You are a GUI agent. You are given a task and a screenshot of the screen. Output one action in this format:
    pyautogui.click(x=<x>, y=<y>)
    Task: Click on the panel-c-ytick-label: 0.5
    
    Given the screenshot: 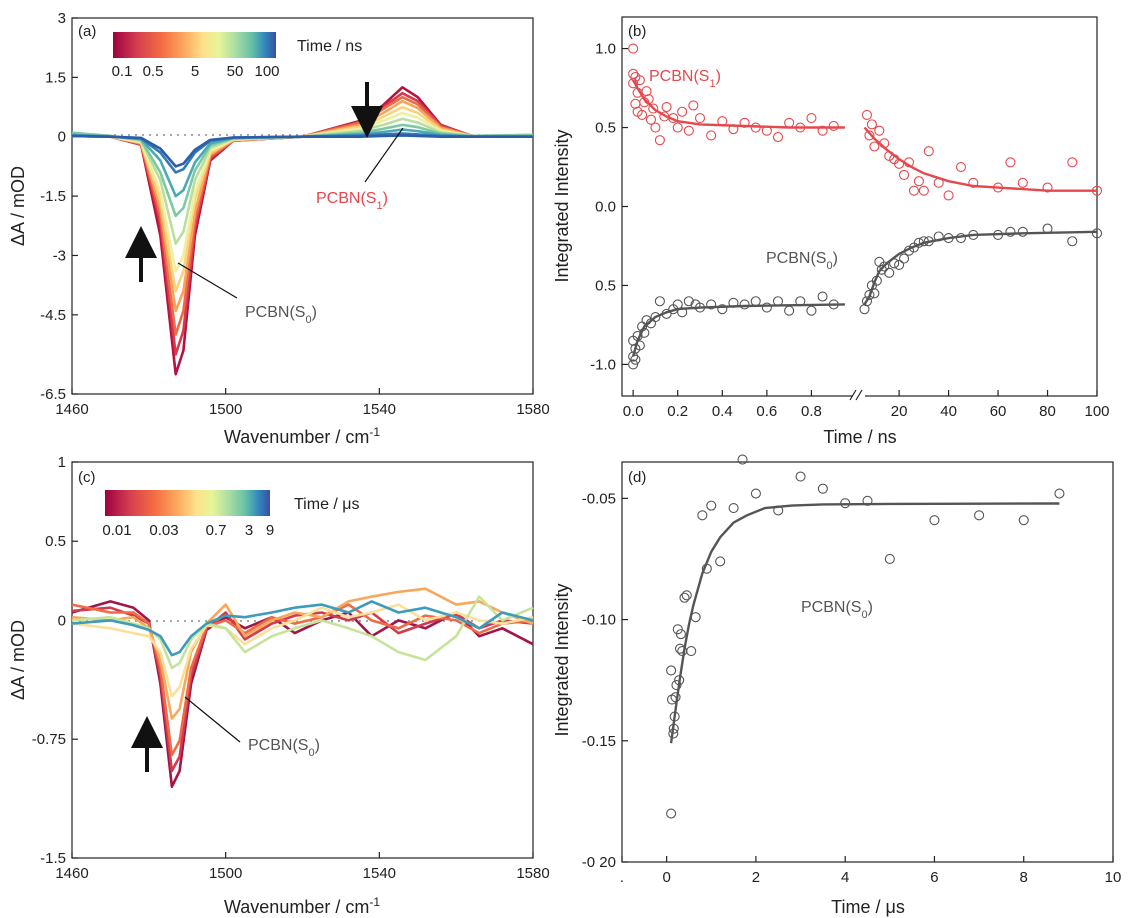 What is the action you would take?
    pyautogui.click(x=55, y=541)
    